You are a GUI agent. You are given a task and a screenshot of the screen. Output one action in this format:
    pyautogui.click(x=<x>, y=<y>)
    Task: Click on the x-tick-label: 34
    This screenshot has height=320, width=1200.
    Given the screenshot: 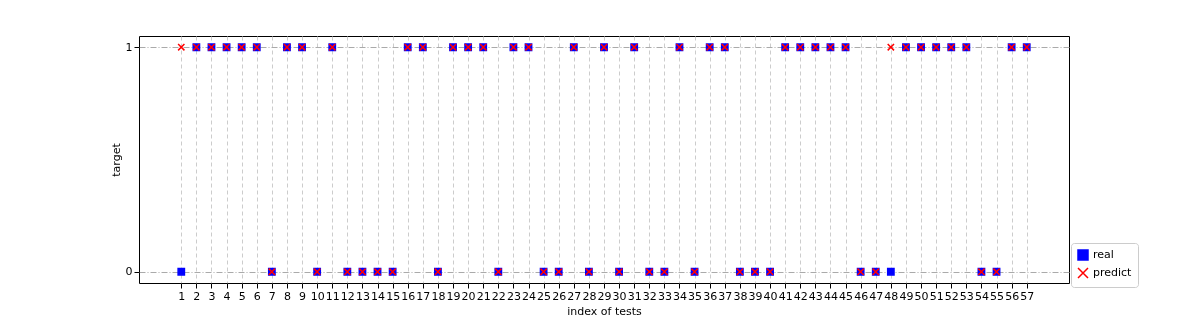 What is the action you would take?
    pyautogui.click(x=679, y=296)
    